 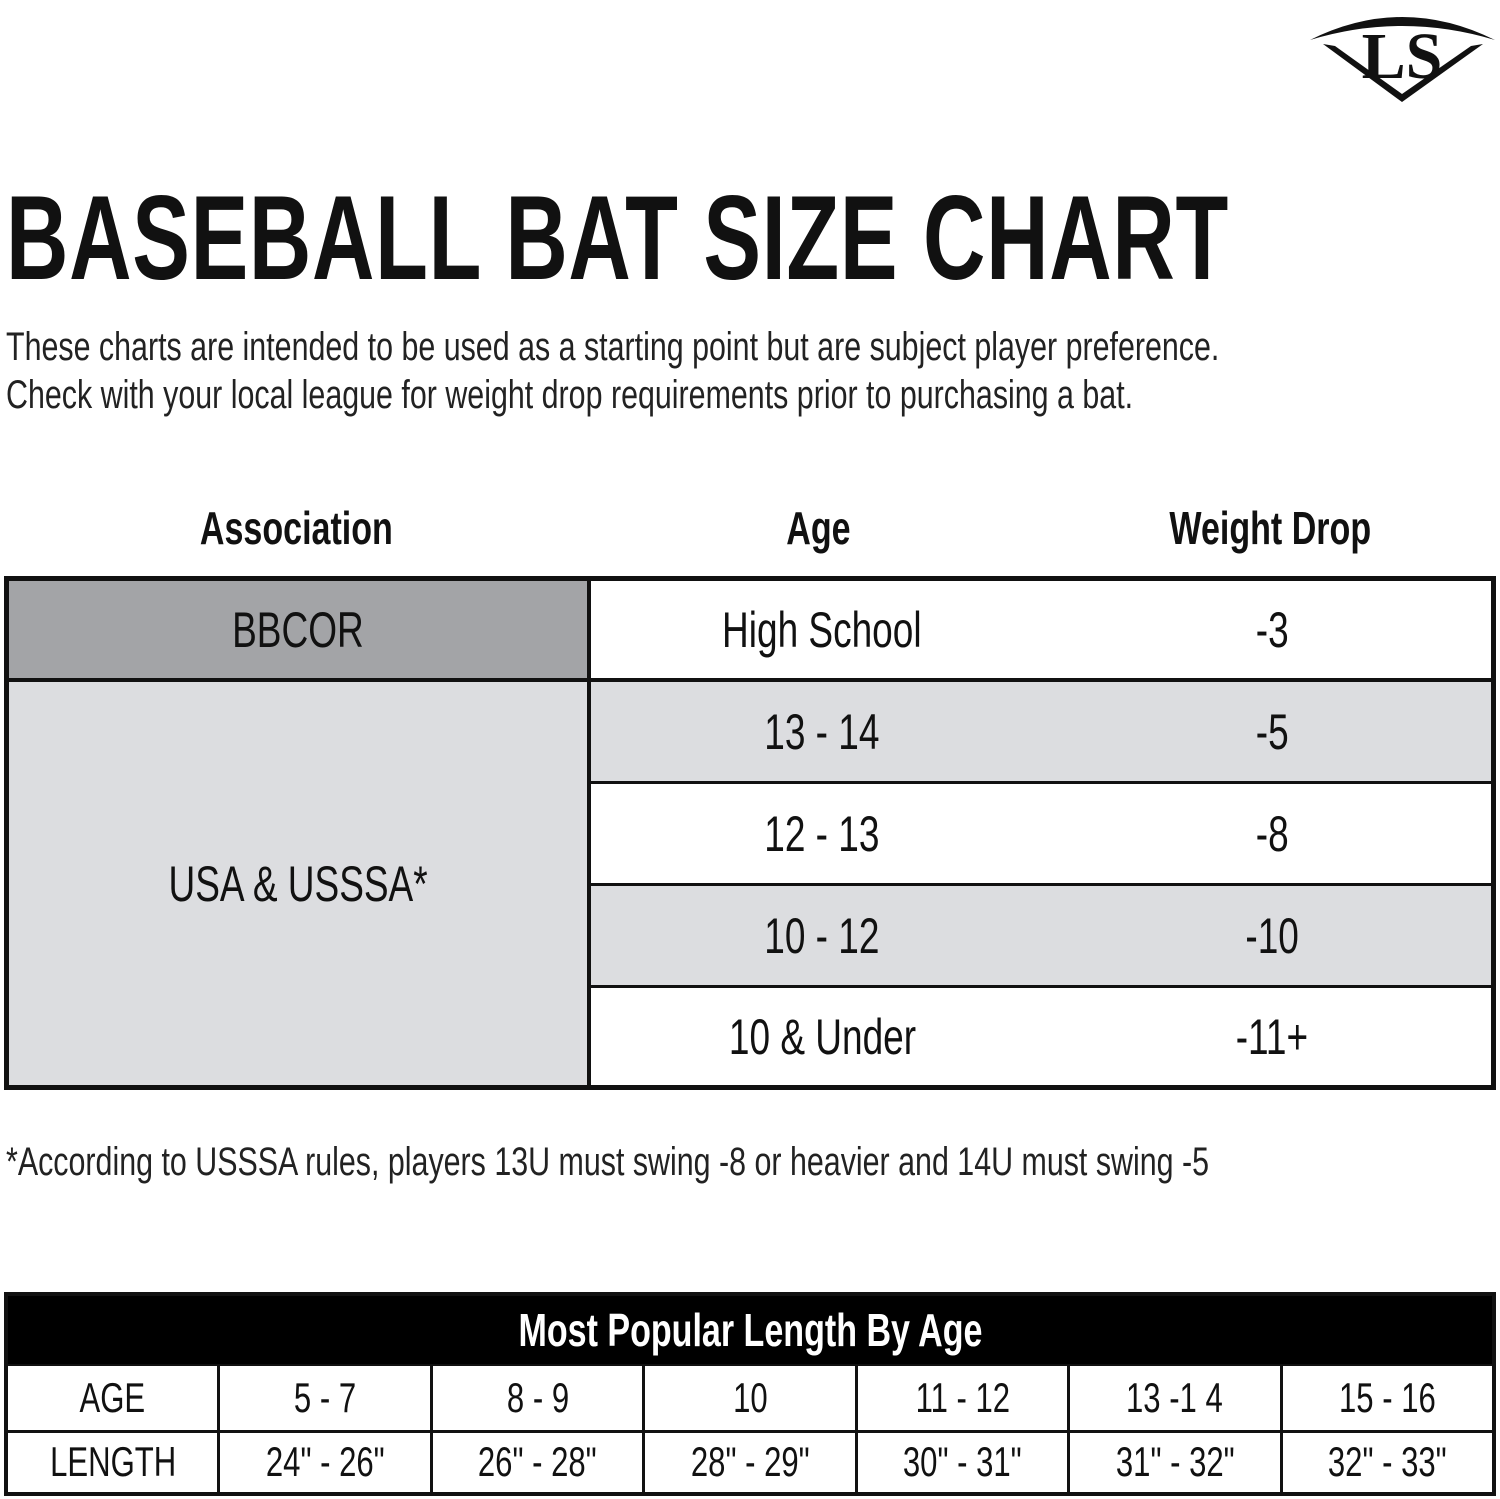 I want to click on age-cell: 10 - 12, so click(x=822, y=935).